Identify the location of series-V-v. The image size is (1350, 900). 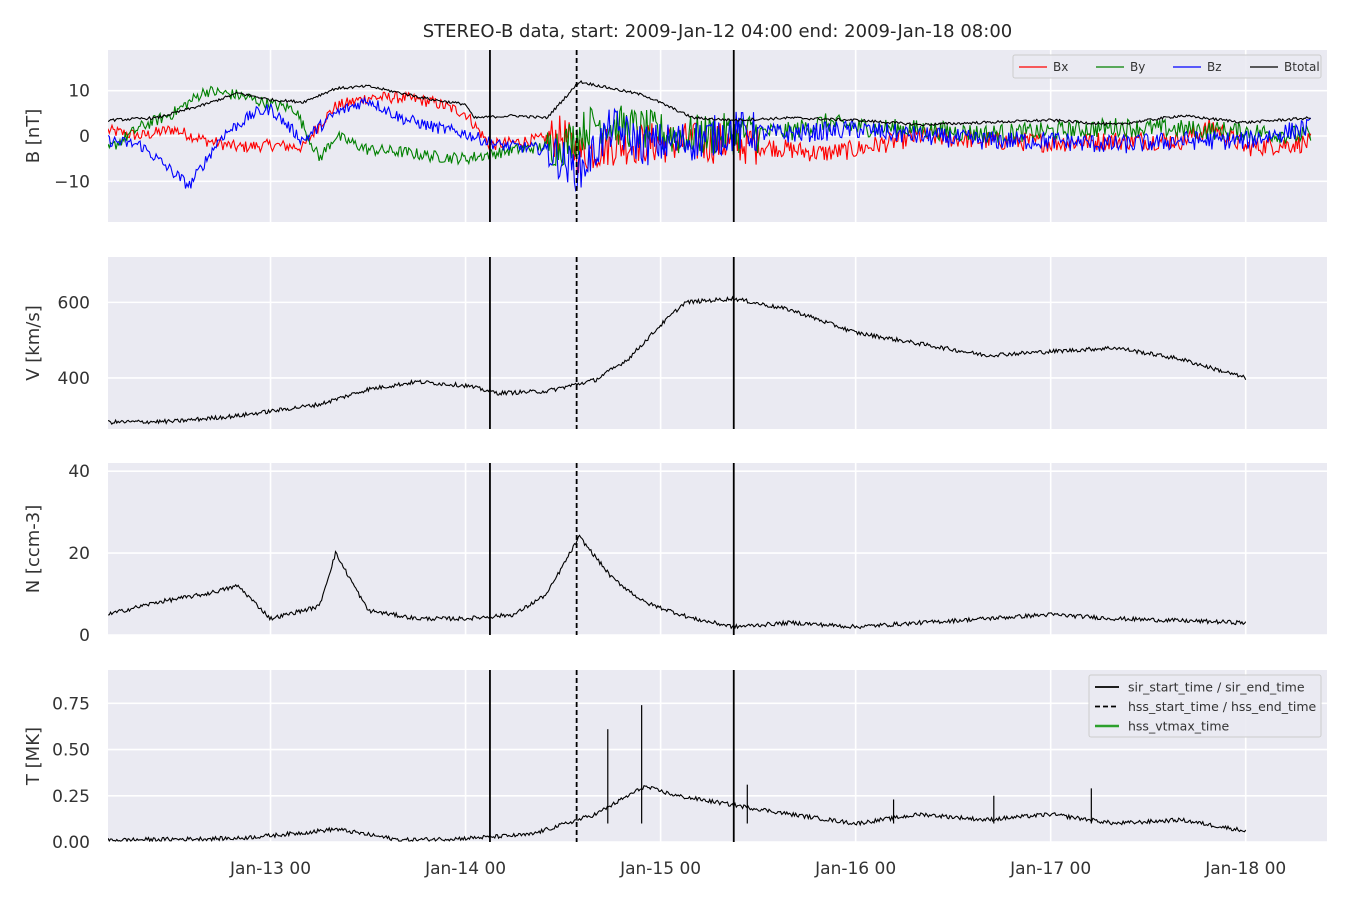
(677, 360).